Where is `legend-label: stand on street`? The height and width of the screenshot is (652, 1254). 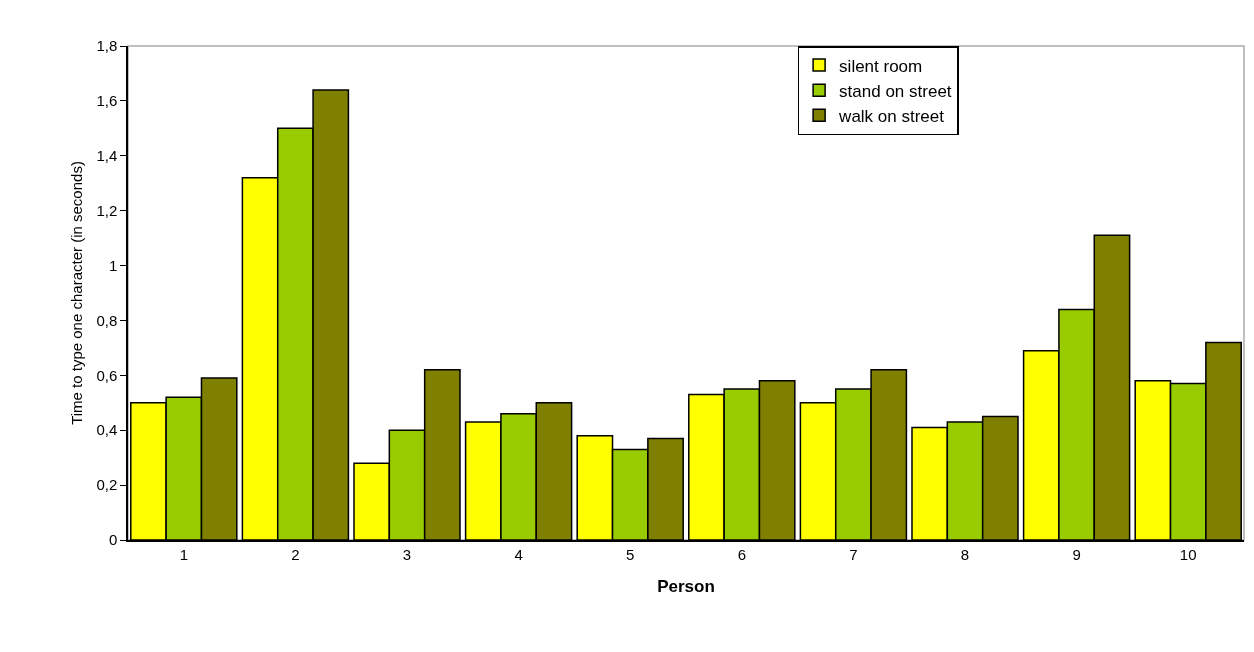
legend-label: stand on street is located at coordinates (895, 91).